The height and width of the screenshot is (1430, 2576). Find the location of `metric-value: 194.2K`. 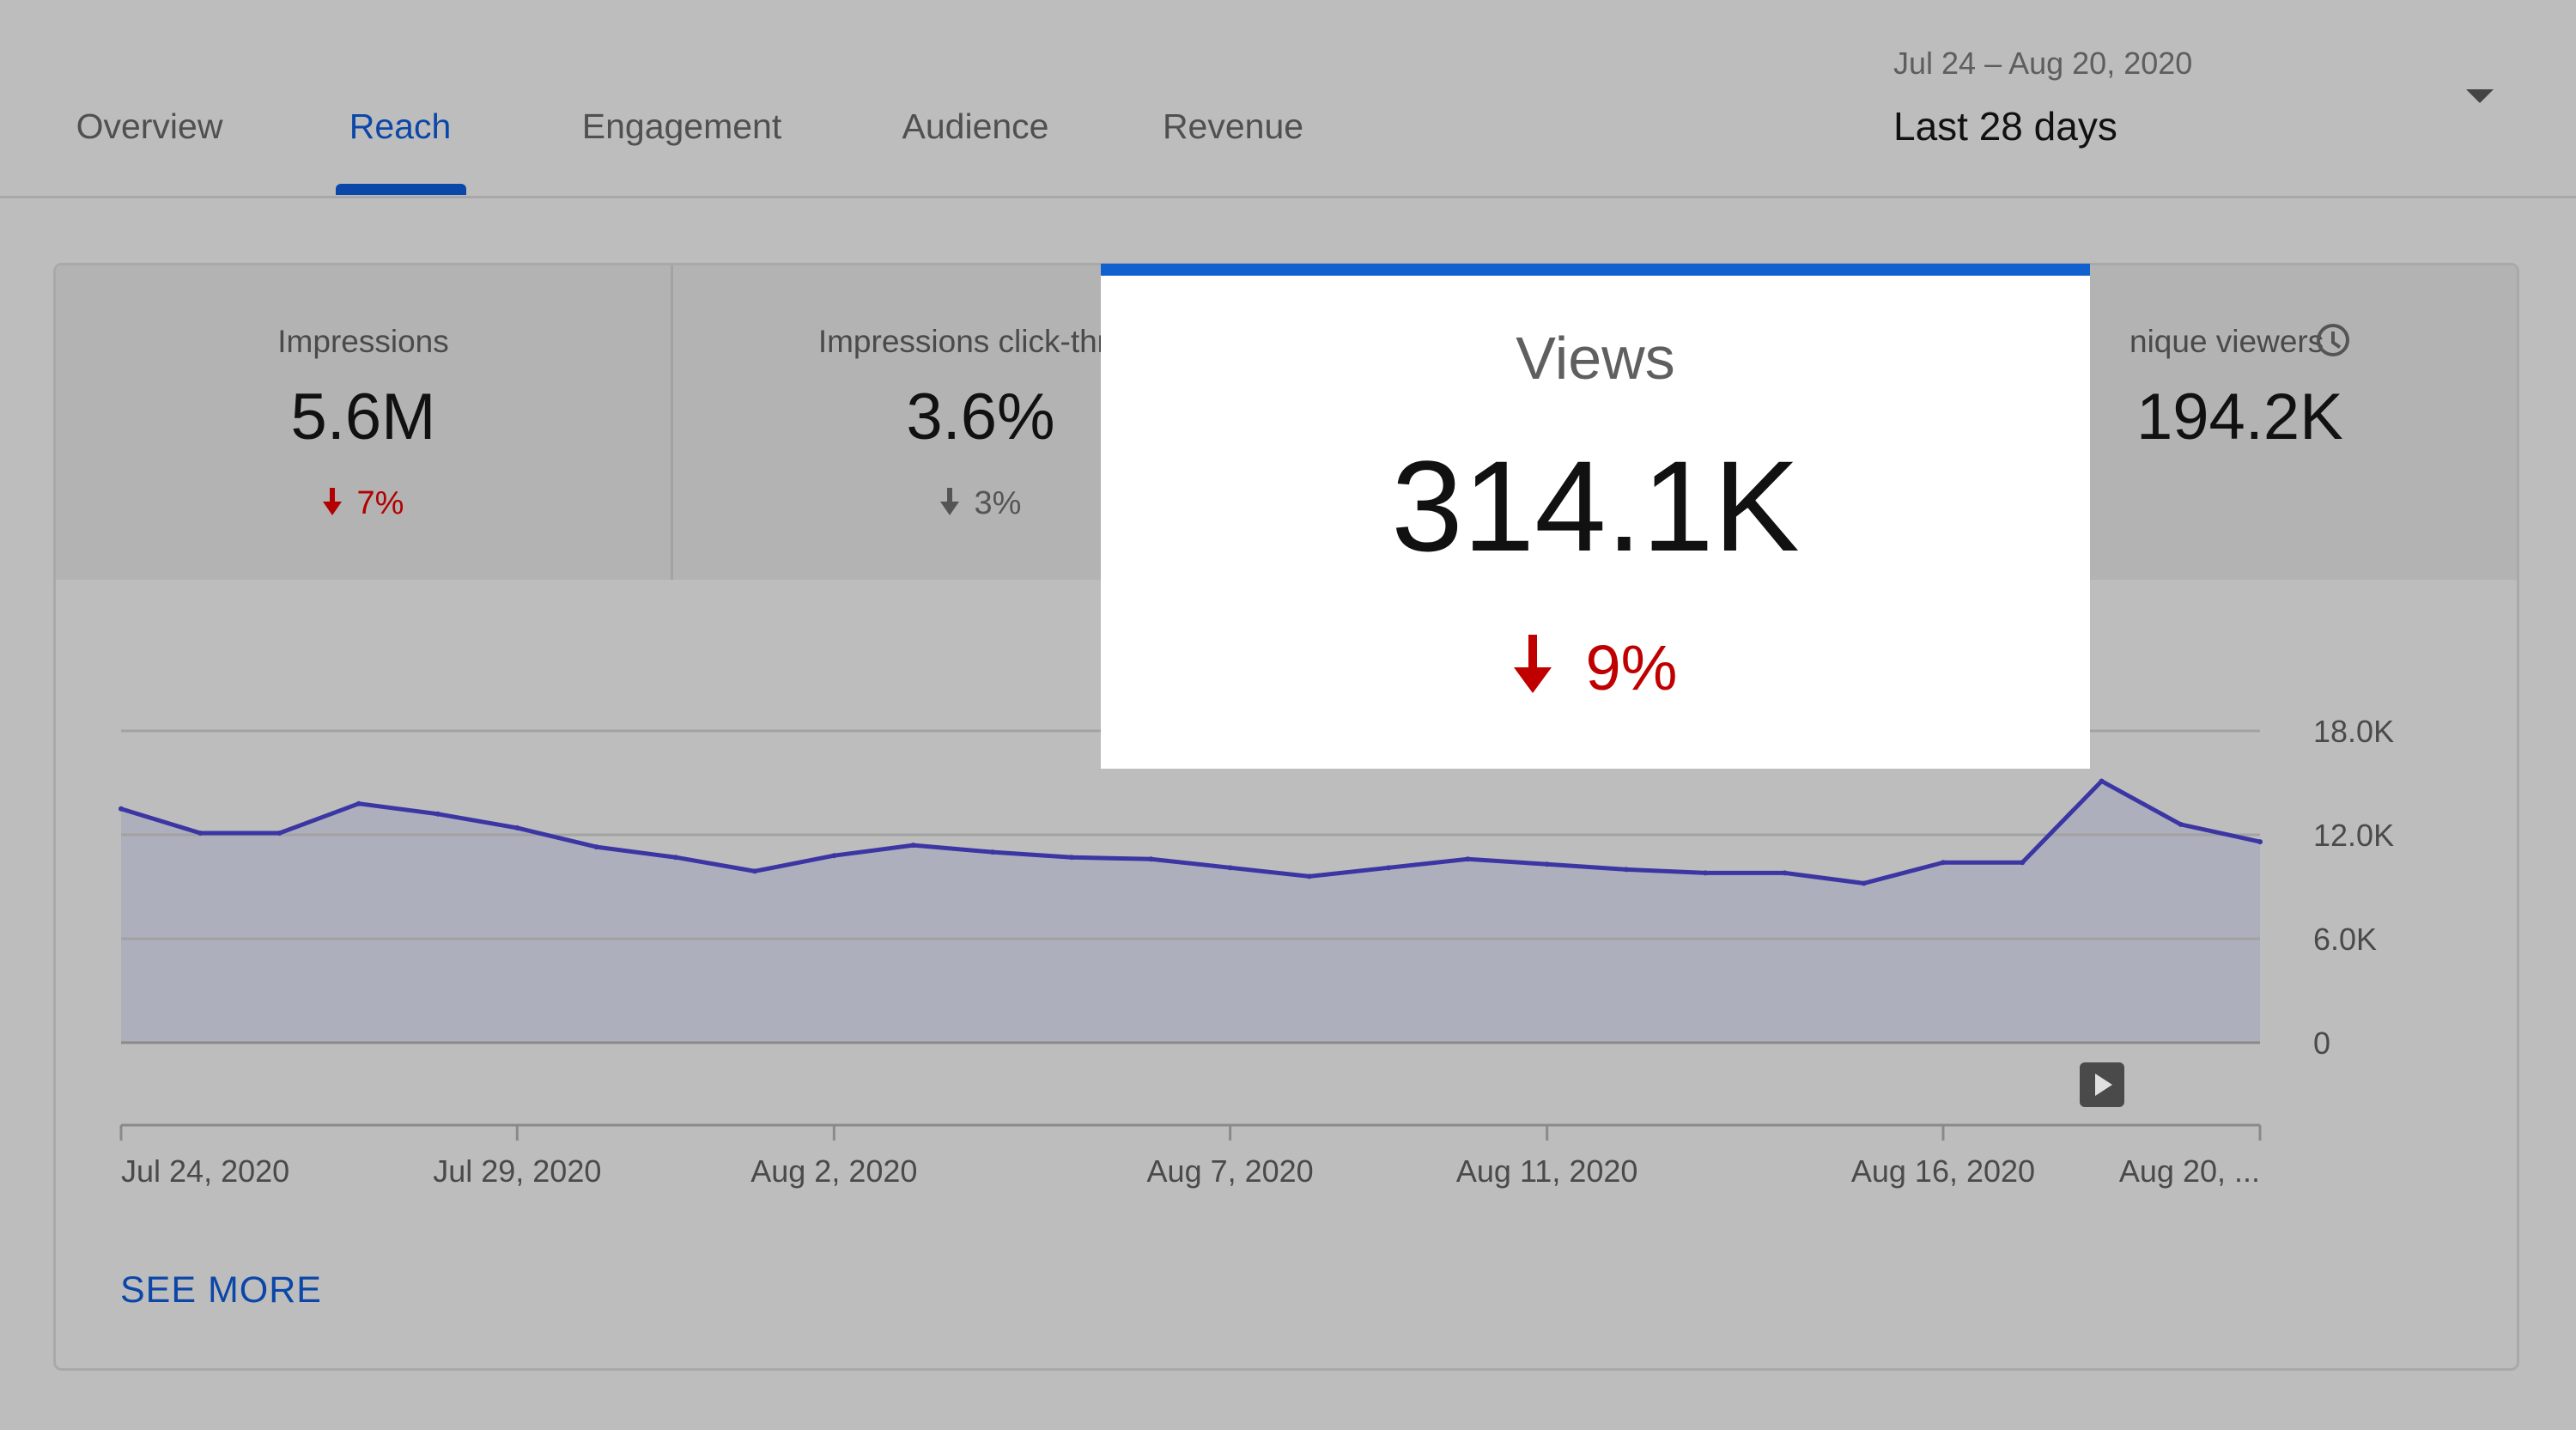

metric-value: 194.2K is located at coordinates (2239, 416).